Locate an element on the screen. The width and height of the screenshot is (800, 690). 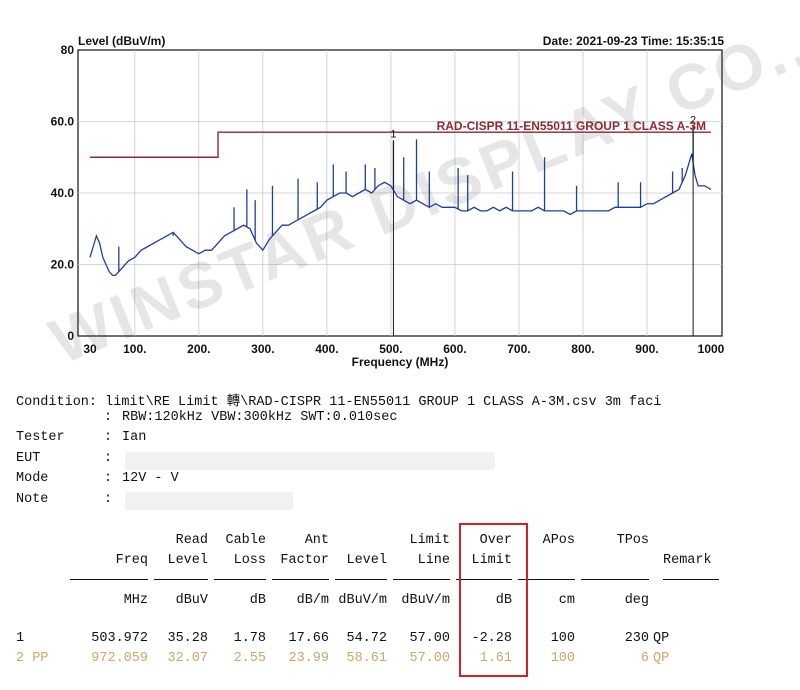
tester-value: Ian is located at coordinates (134, 437).